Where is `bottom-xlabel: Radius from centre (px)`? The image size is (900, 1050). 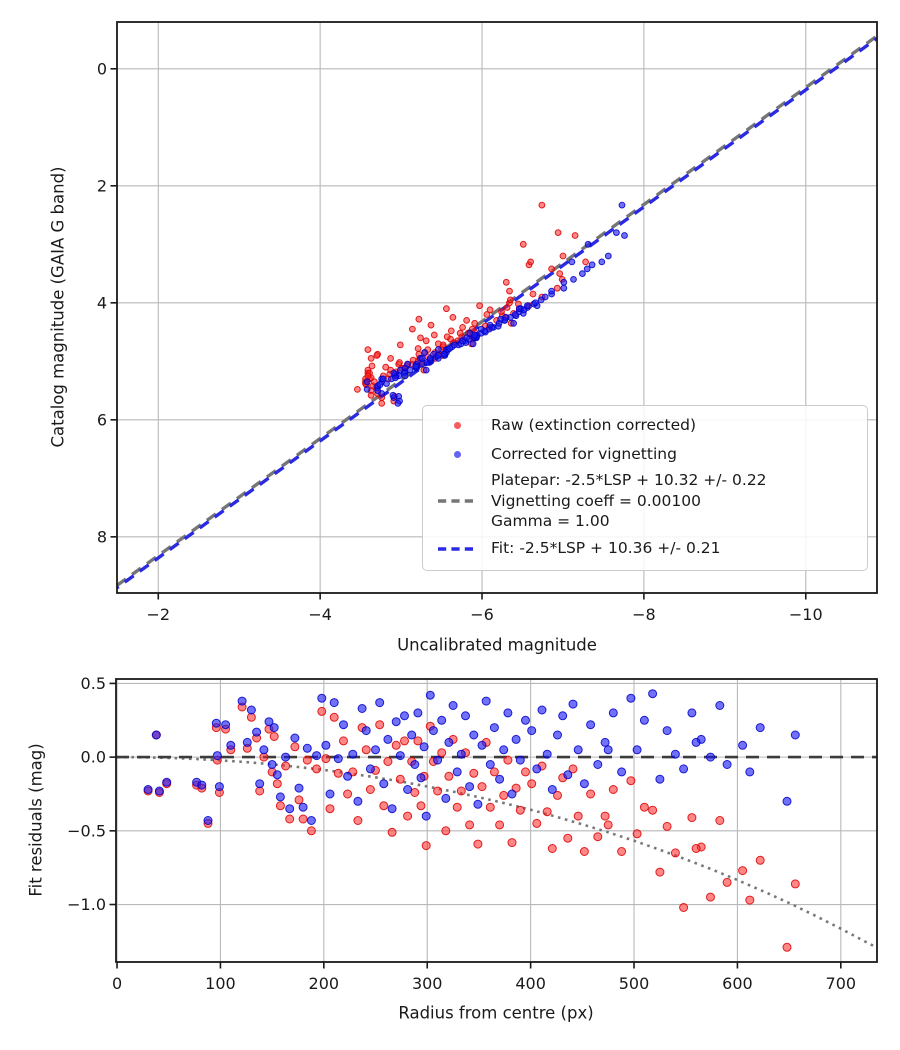
bottom-xlabel: Radius from centre (px) is located at coordinates (496, 1013).